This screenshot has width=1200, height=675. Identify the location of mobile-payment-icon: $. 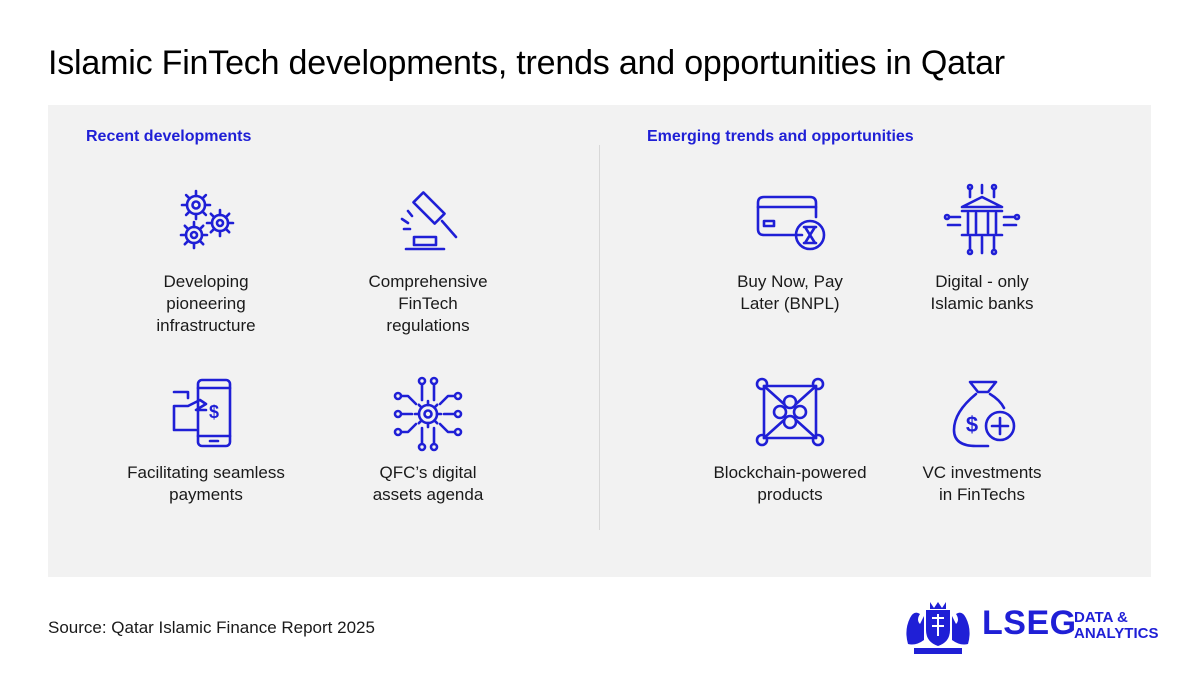
(202, 413).